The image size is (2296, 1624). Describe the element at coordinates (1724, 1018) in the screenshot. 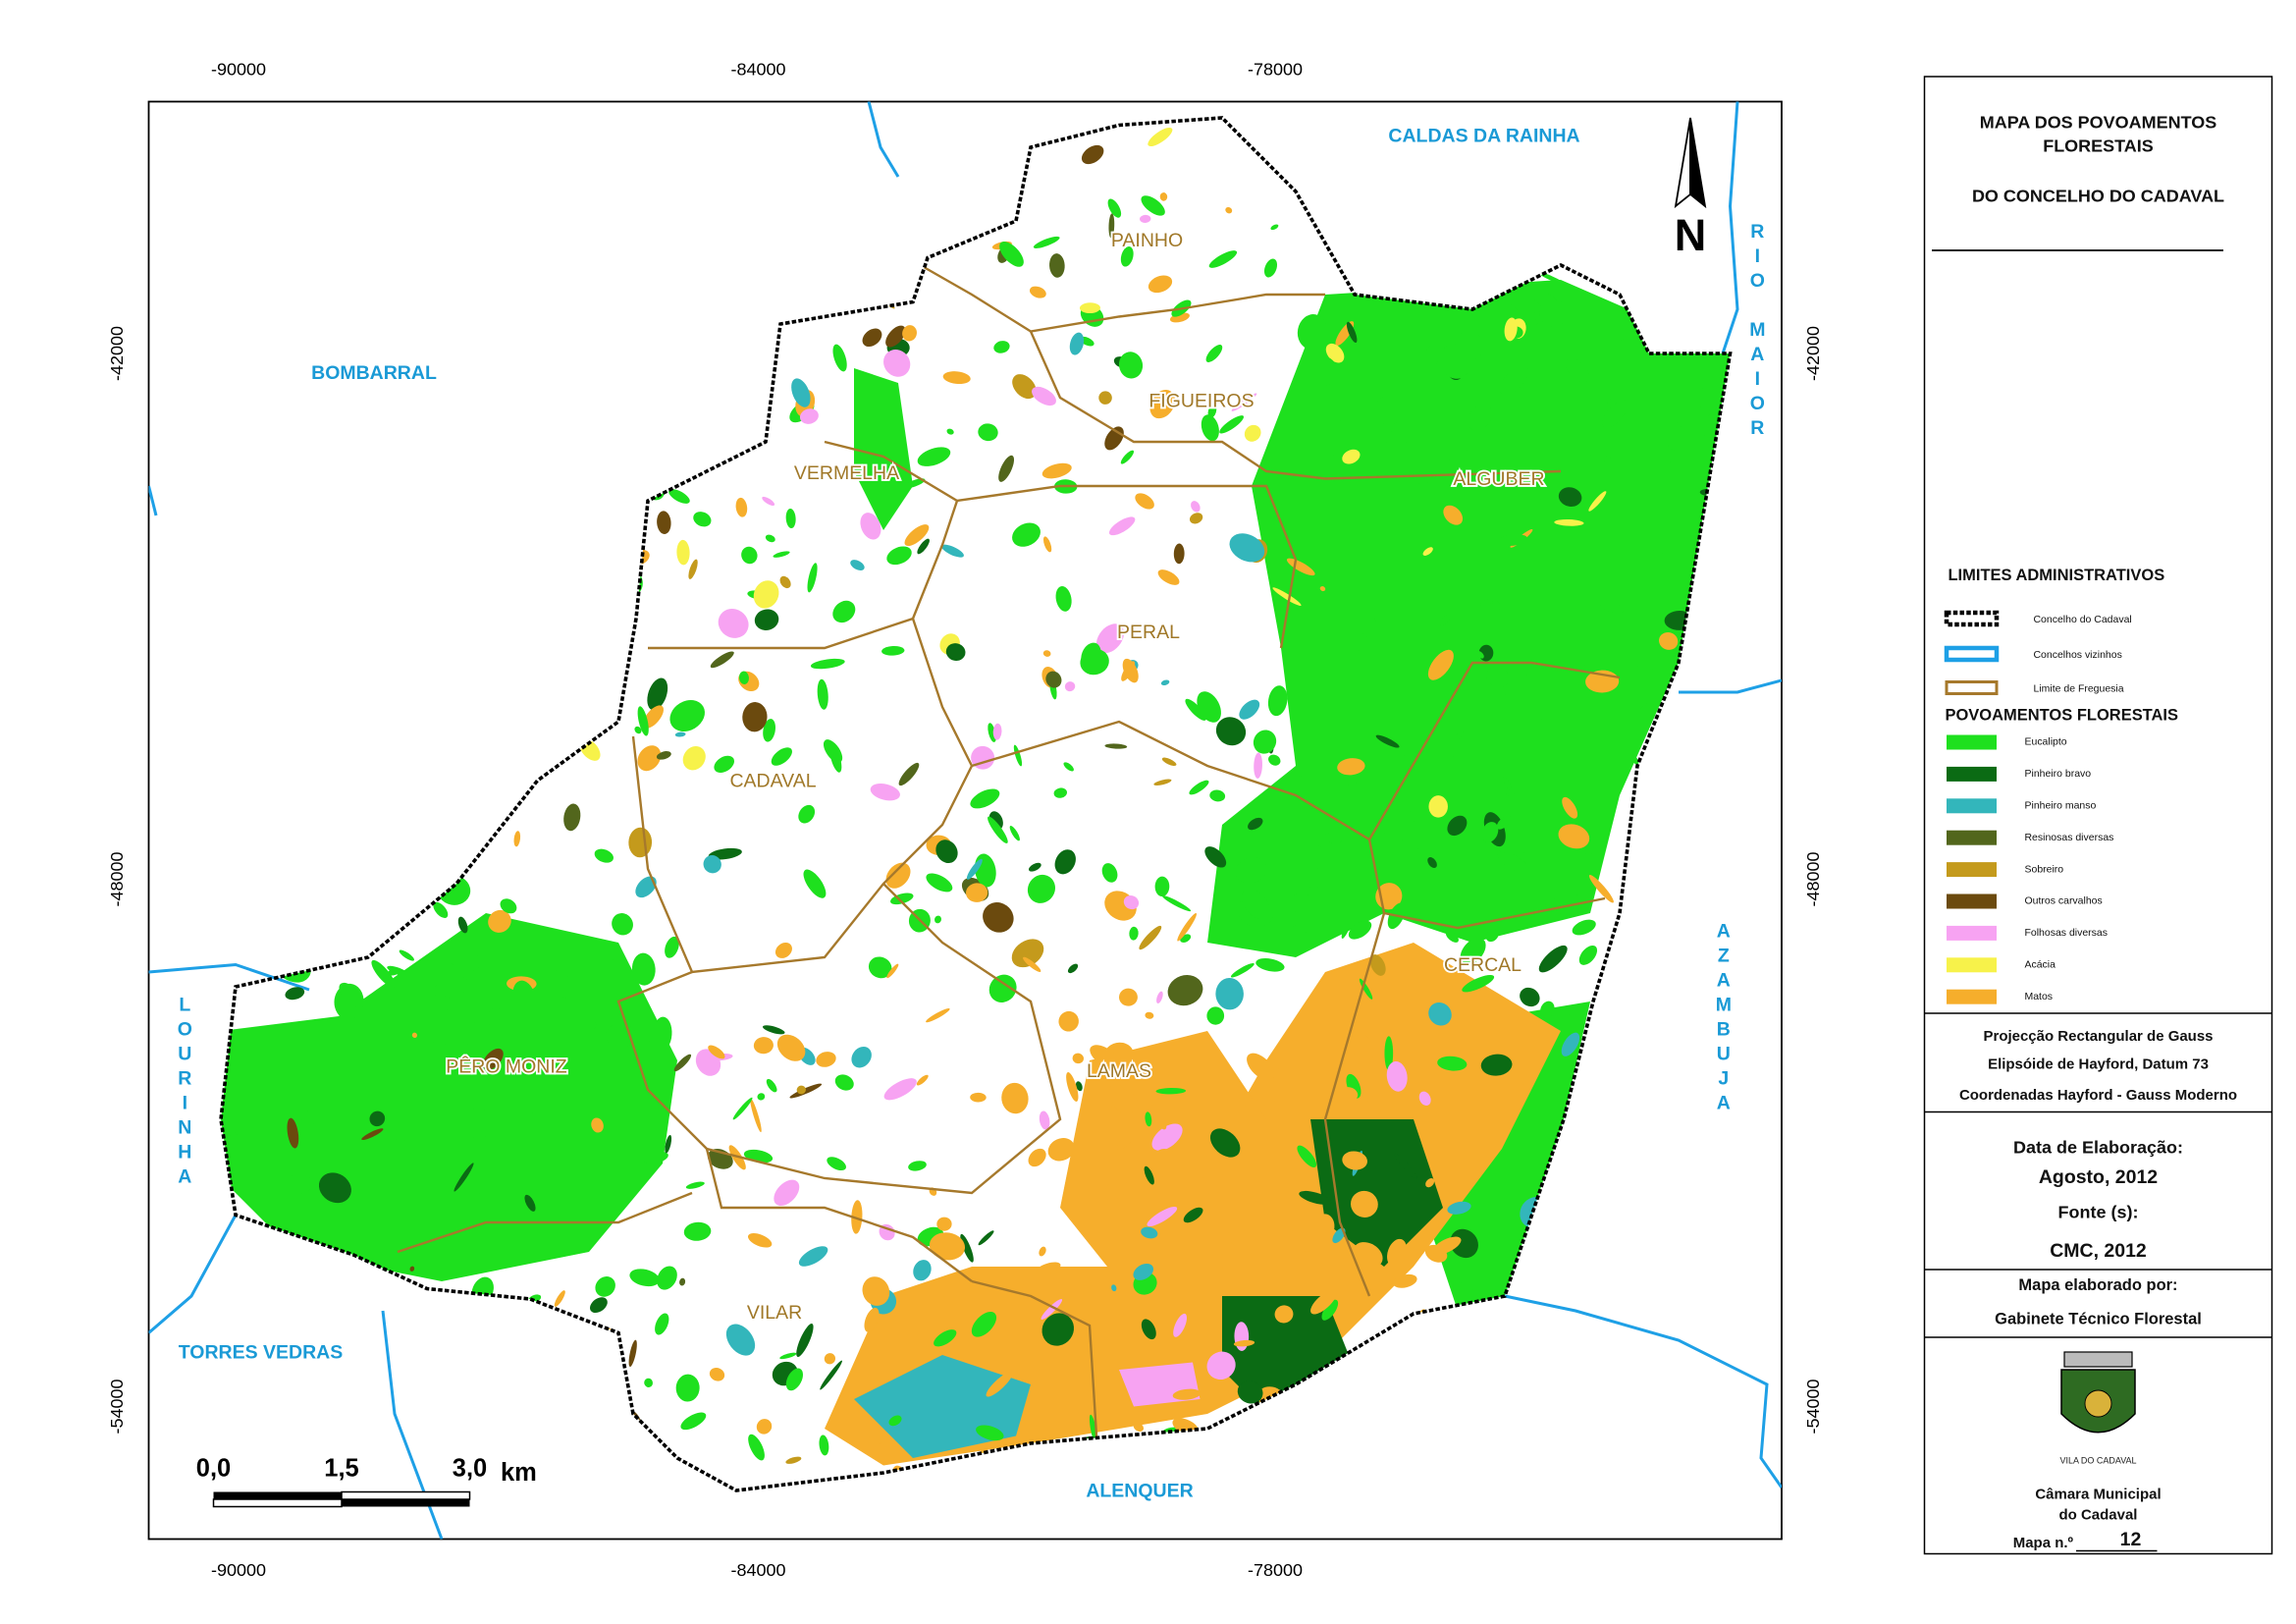

I see `neighbor-label: AZAMBUJA` at that location.